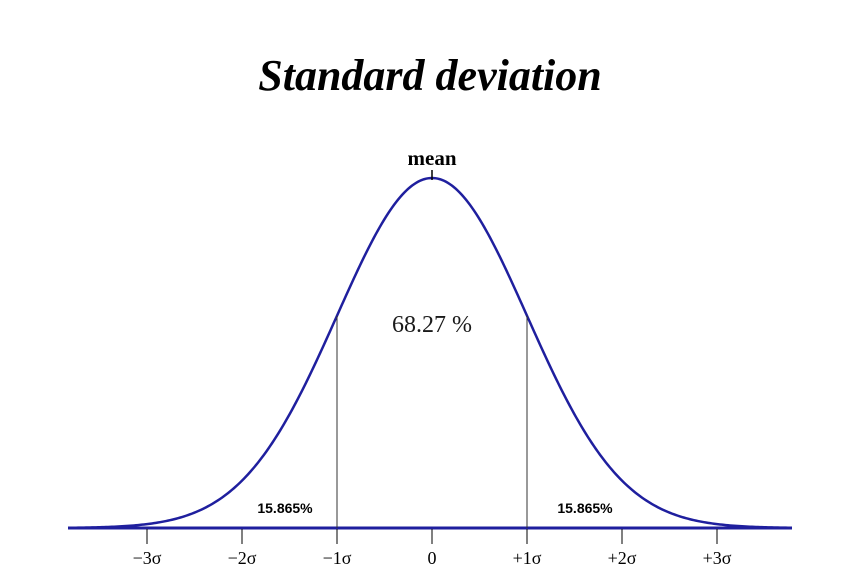  What do you see at coordinates (147, 558) in the screenshot?
I see `x-tick-label-minus-3: −3σ` at bounding box center [147, 558].